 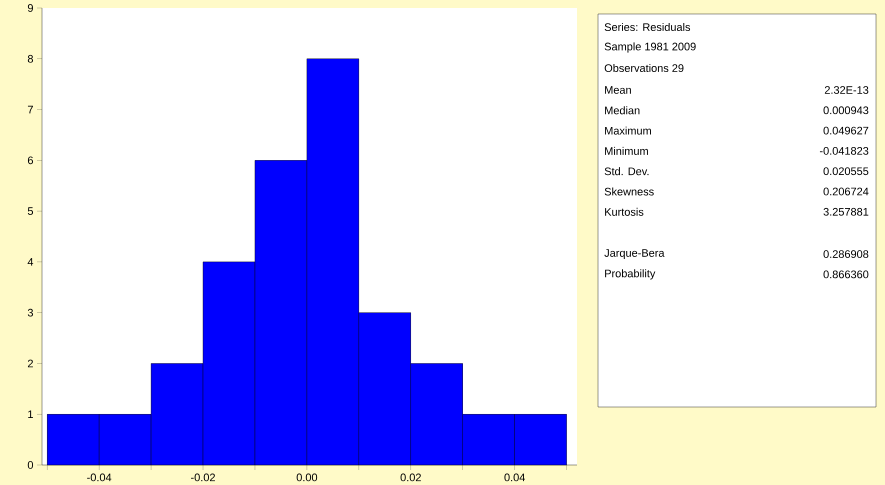 What do you see at coordinates (30, 8) in the screenshot?
I see `y-tick-label: 9` at bounding box center [30, 8].